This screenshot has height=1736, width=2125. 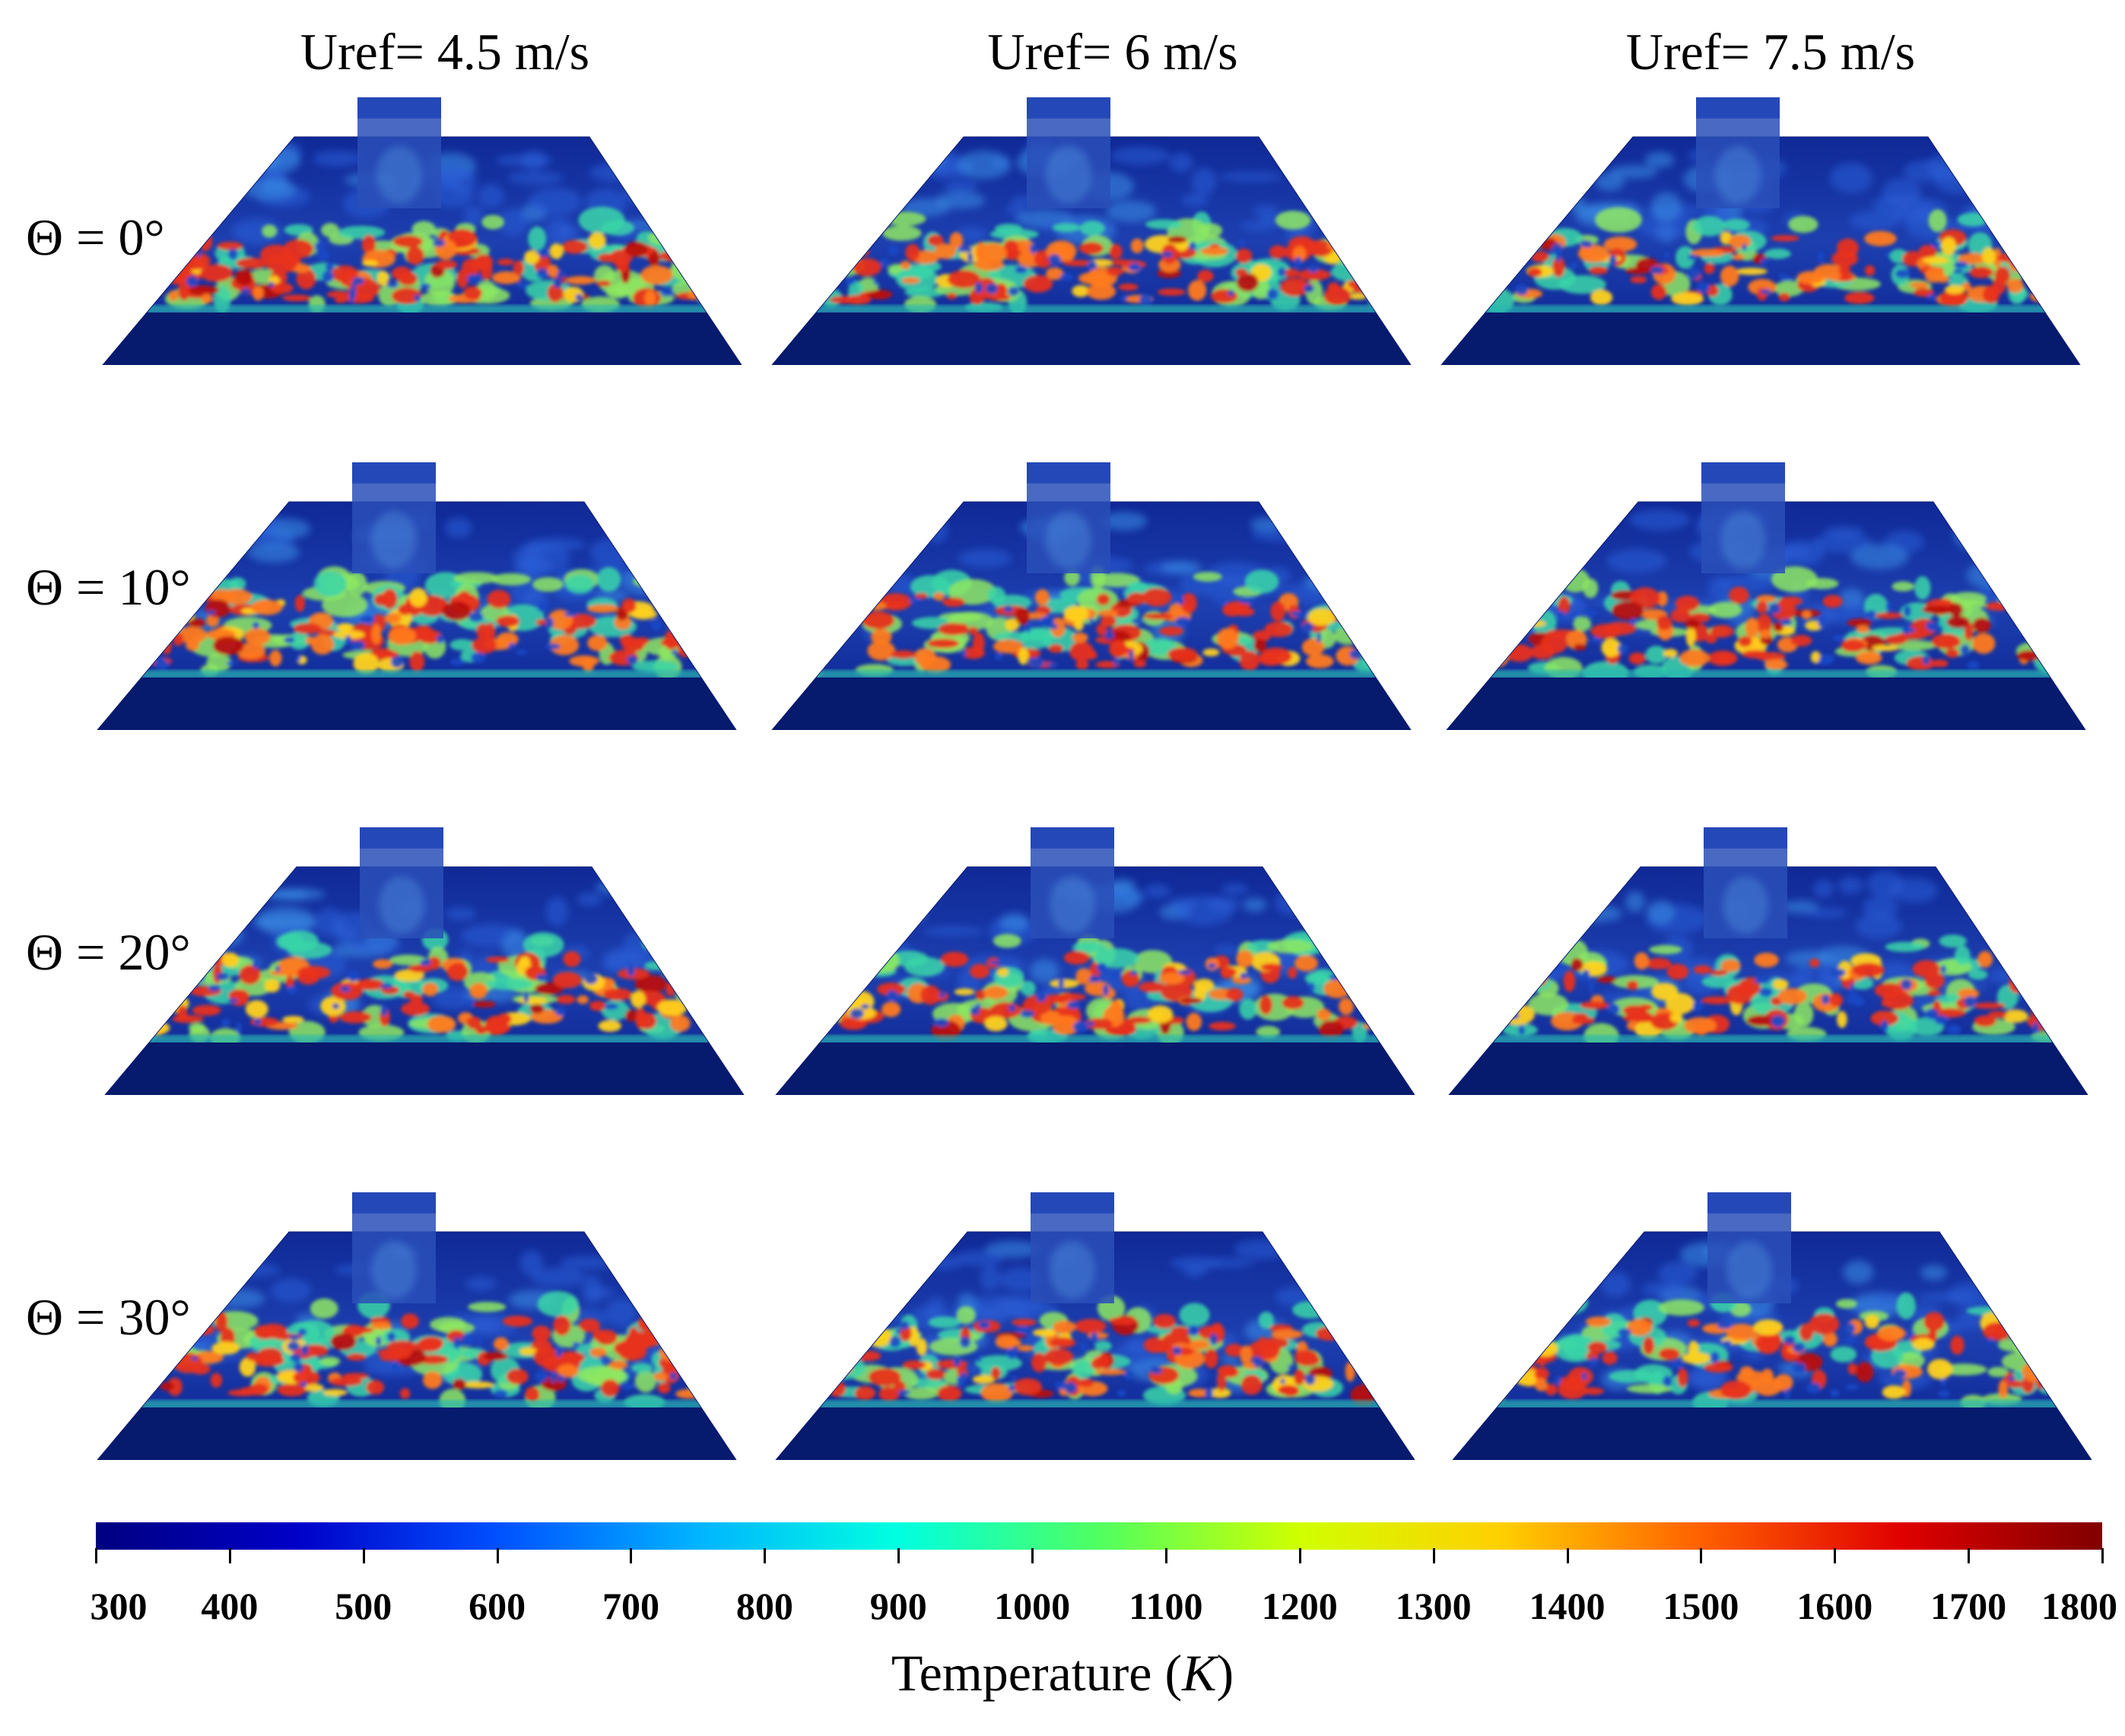 I want to click on unburned-fuel-bed, so click(x=1768, y=1069).